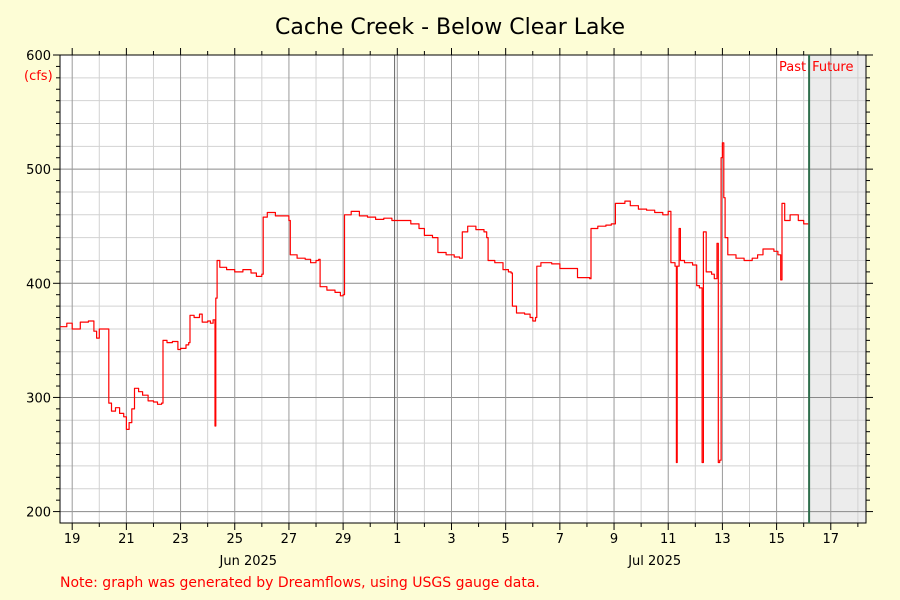 The image size is (900, 600). I want to click on x-tick-label: 17, so click(831, 539).